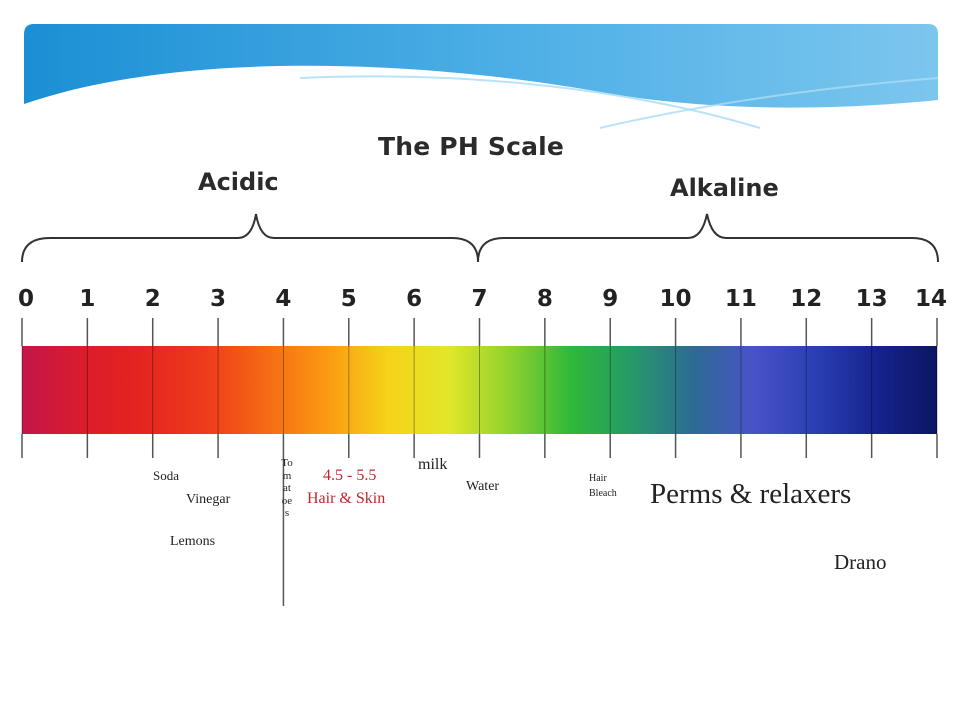 The height and width of the screenshot is (720, 960). Describe the element at coordinates (740, 299) in the screenshot. I see `ph-tick-label: 11` at that location.